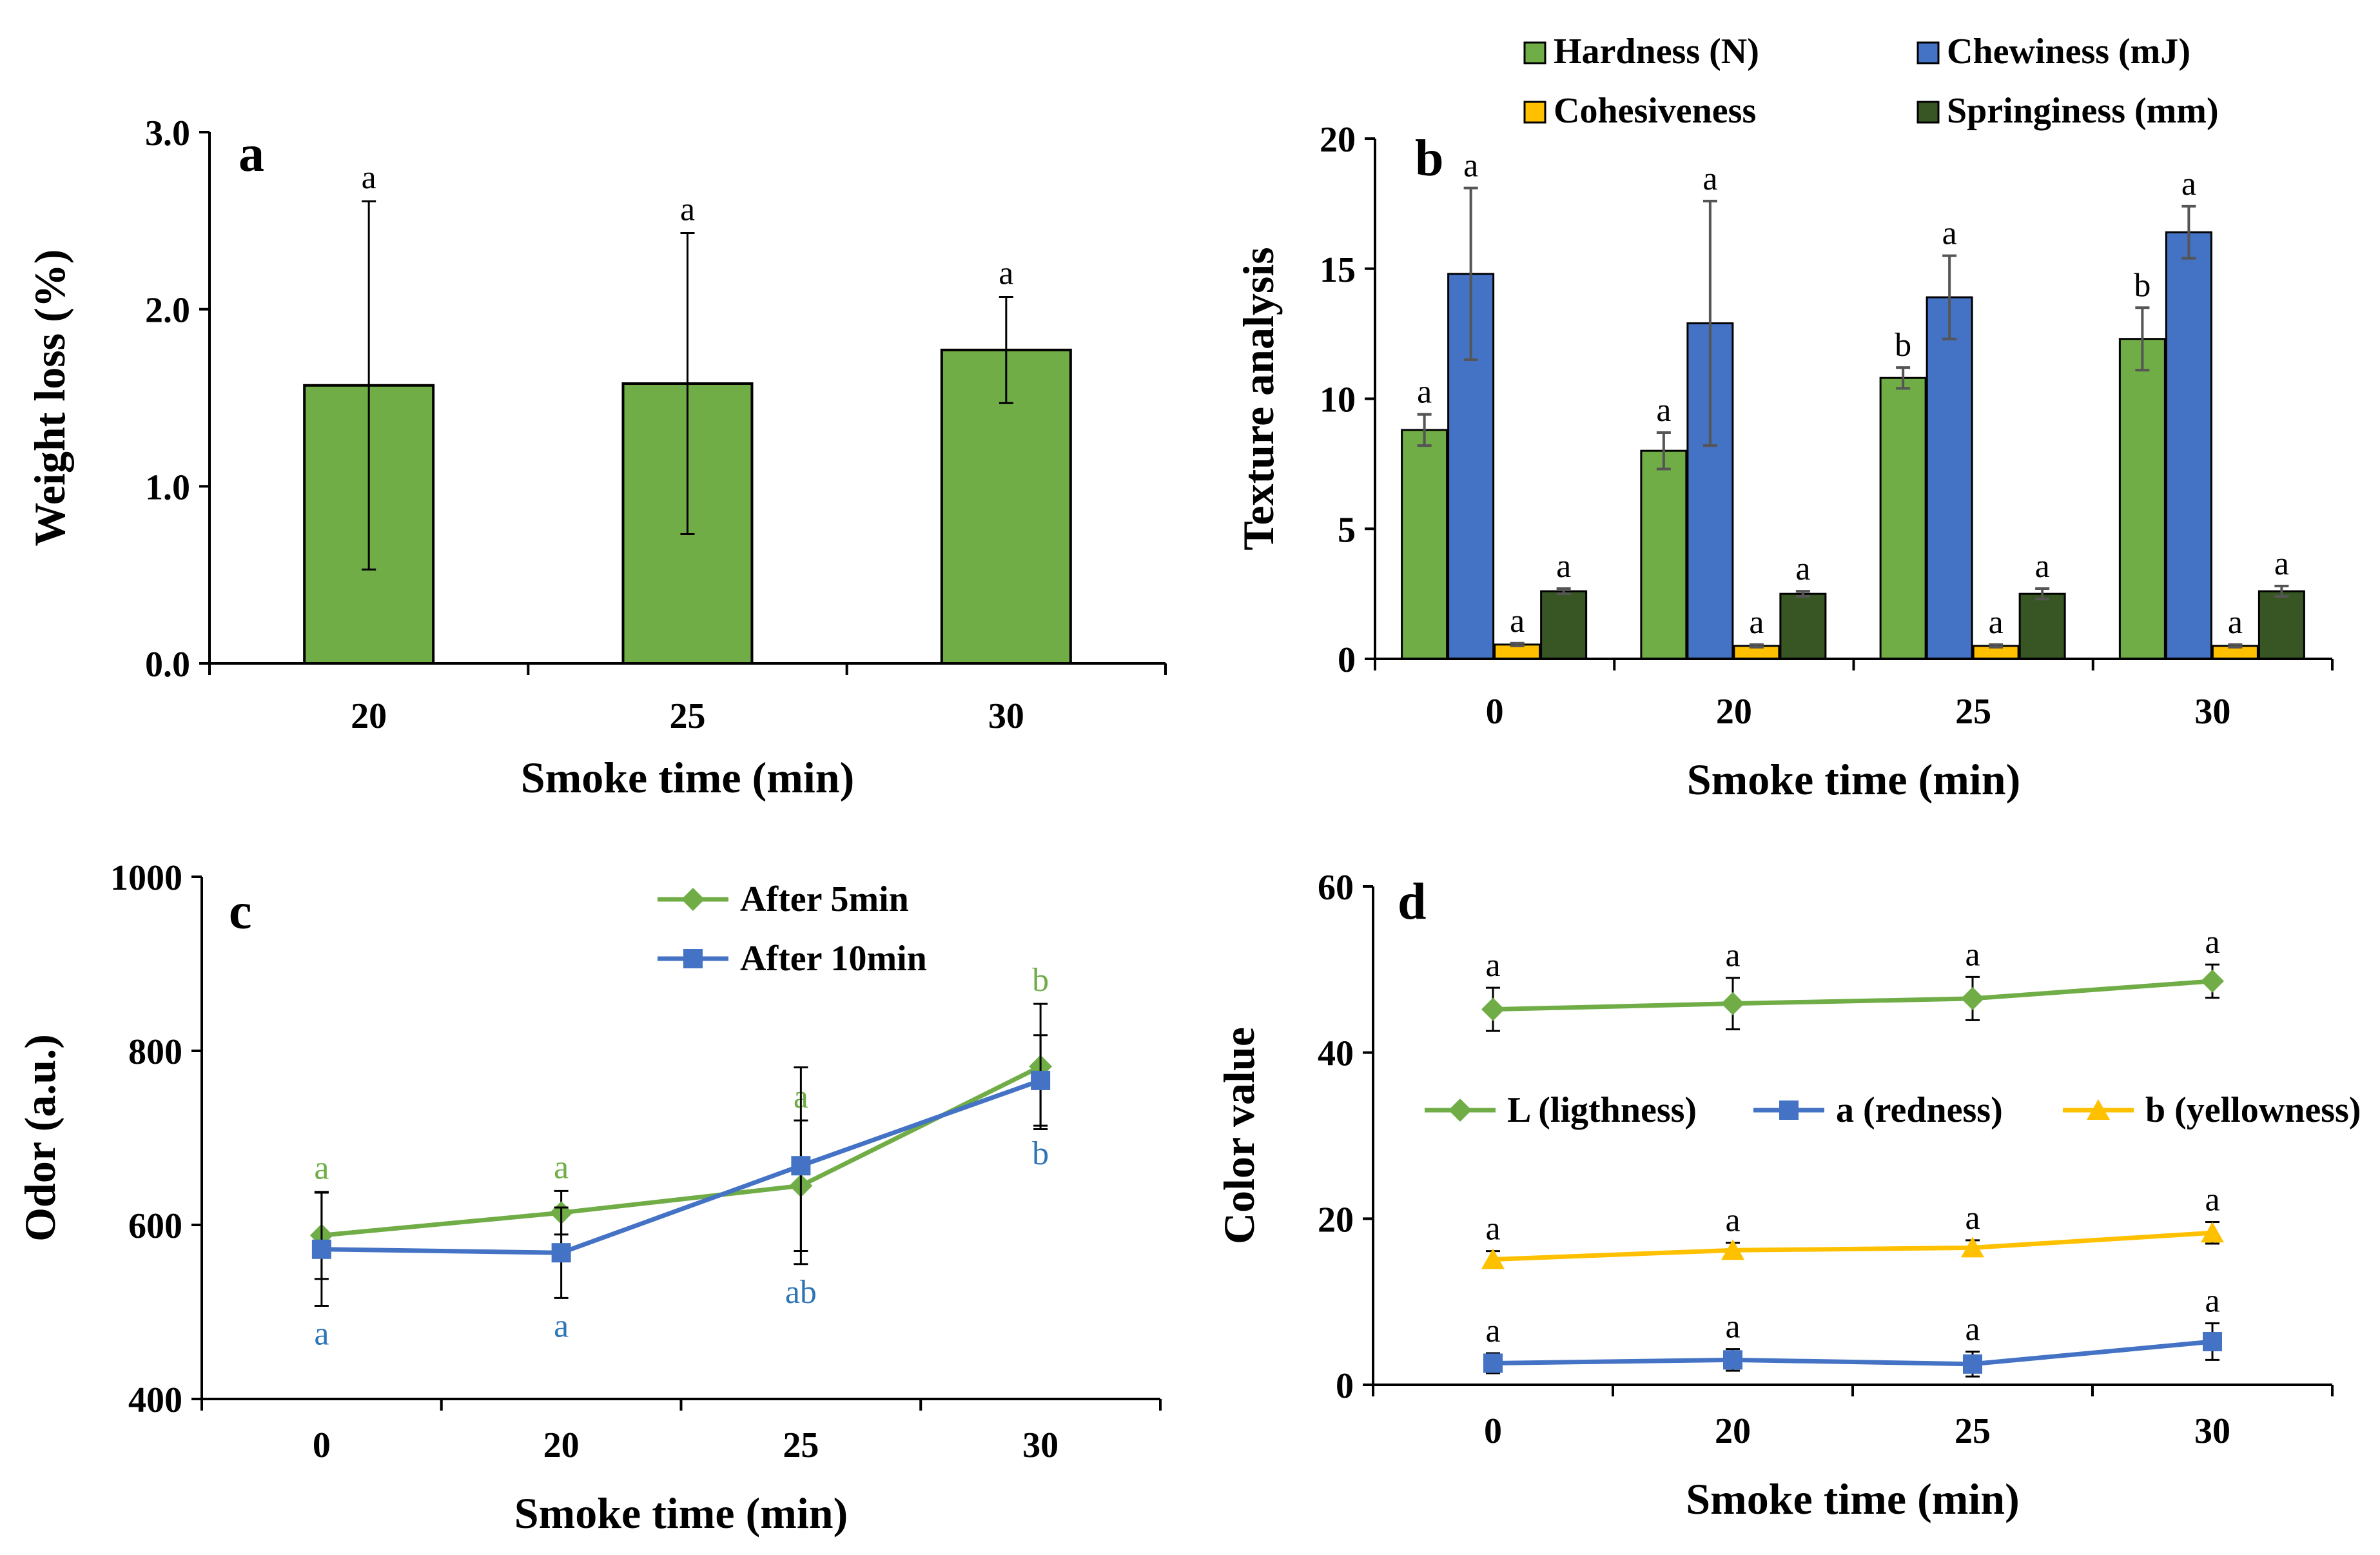 The width and height of the screenshot is (2380, 1555). Describe the element at coordinates (2253, 1110) in the screenshot. I see `panel-d-legend-label: b (yellowness)` at that location.